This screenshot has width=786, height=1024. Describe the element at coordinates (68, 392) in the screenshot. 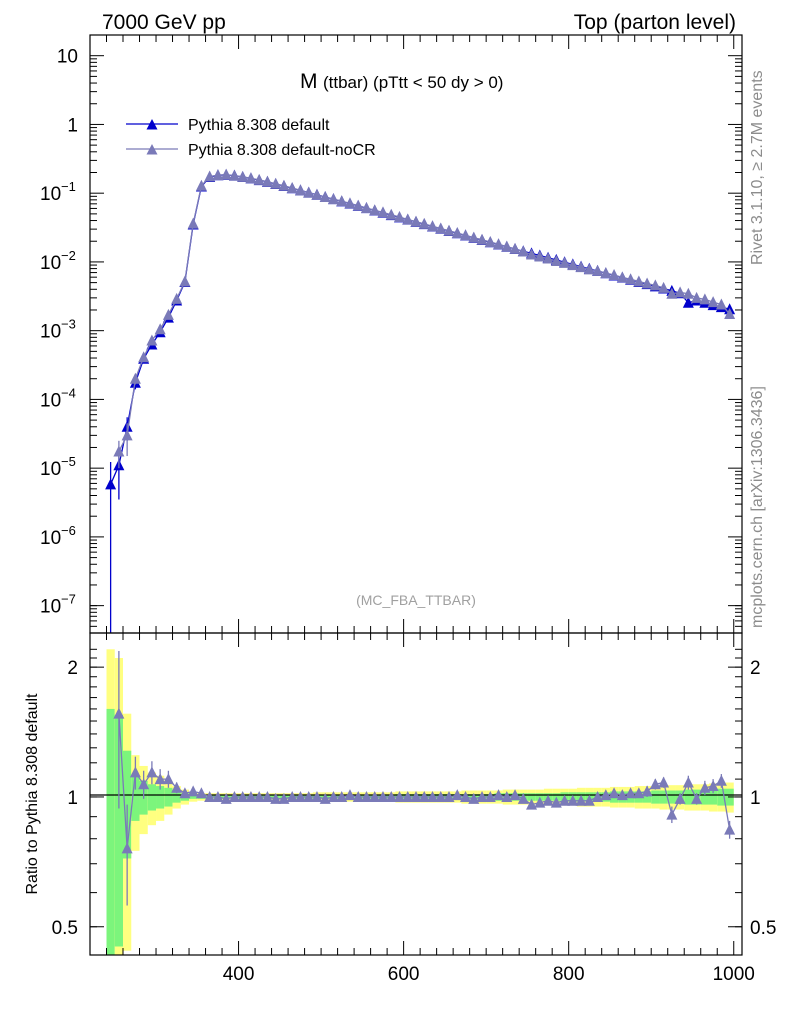

I see `main-ytick-exponent: −4` at that location.